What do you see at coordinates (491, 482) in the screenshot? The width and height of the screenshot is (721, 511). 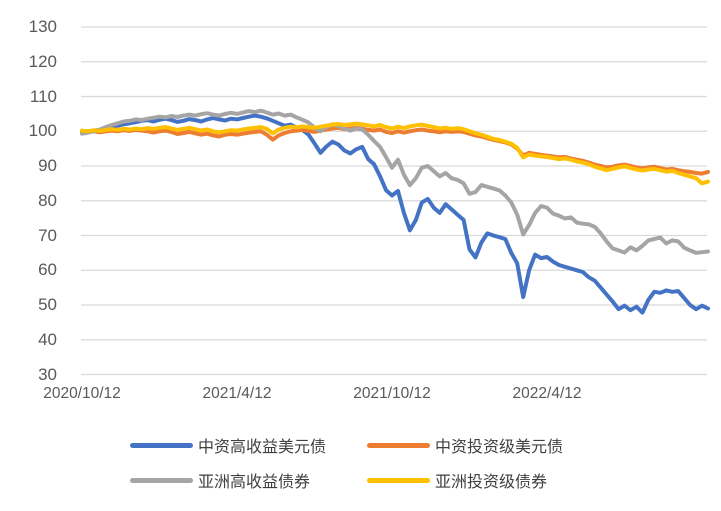 I see `legend-label: 亚洲投资级债券` at bounding box center [491, 482].